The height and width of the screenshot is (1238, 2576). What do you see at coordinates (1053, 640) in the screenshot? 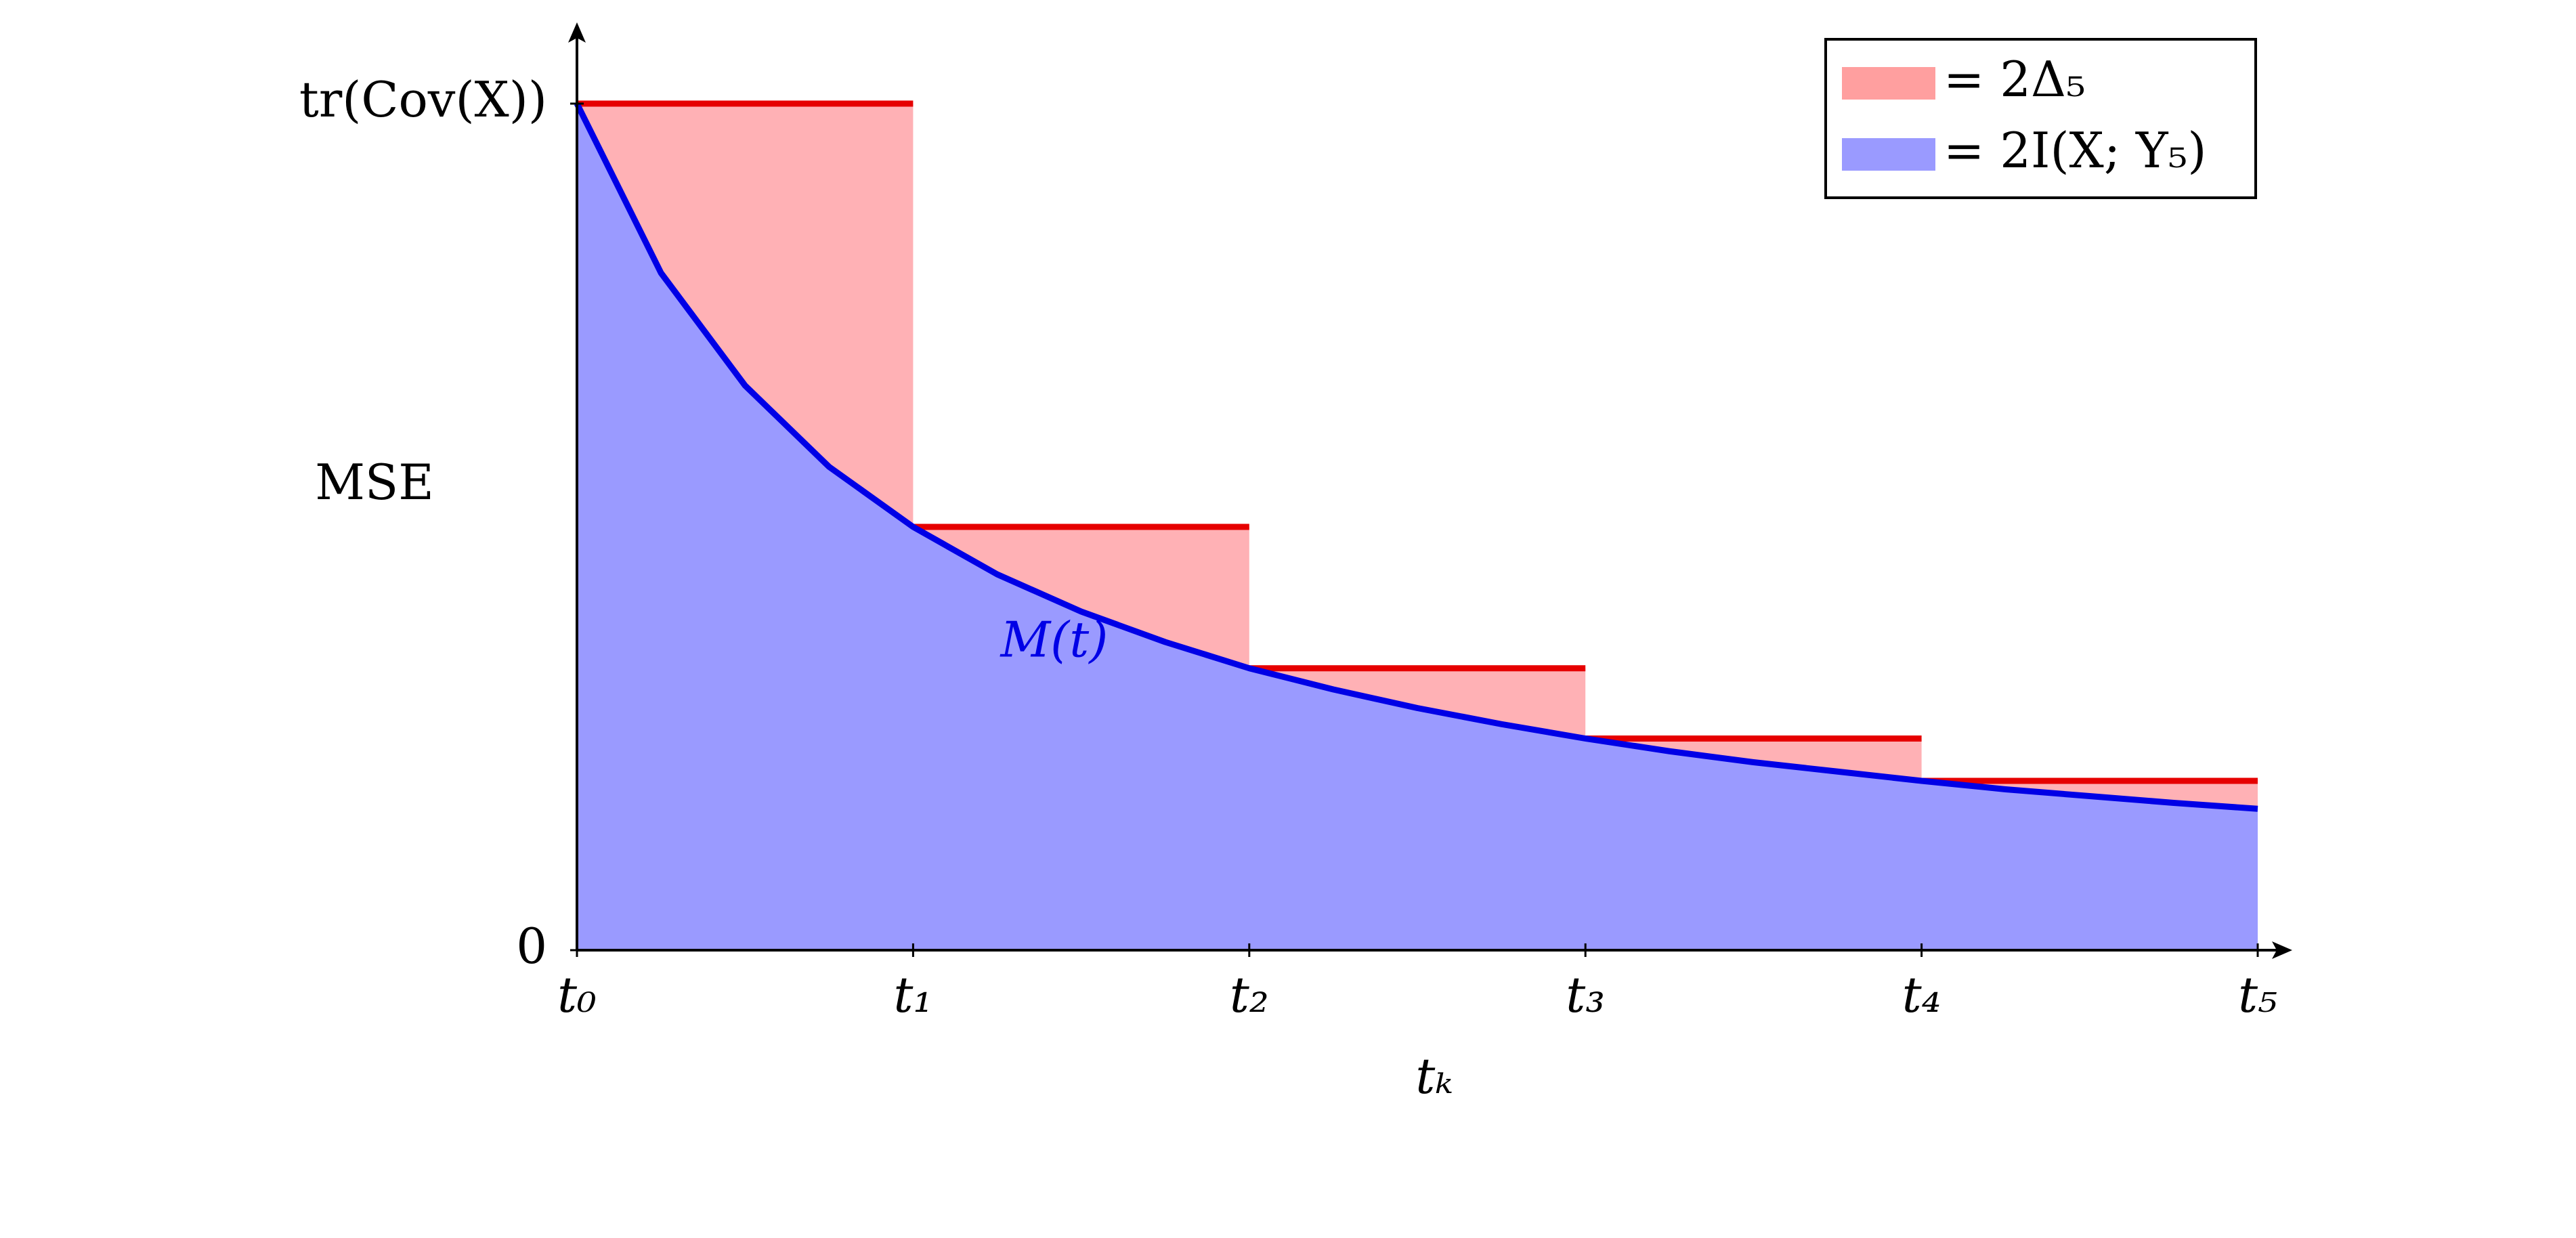
I see `annotation: M(t)` at bounding box center [1053, 640].